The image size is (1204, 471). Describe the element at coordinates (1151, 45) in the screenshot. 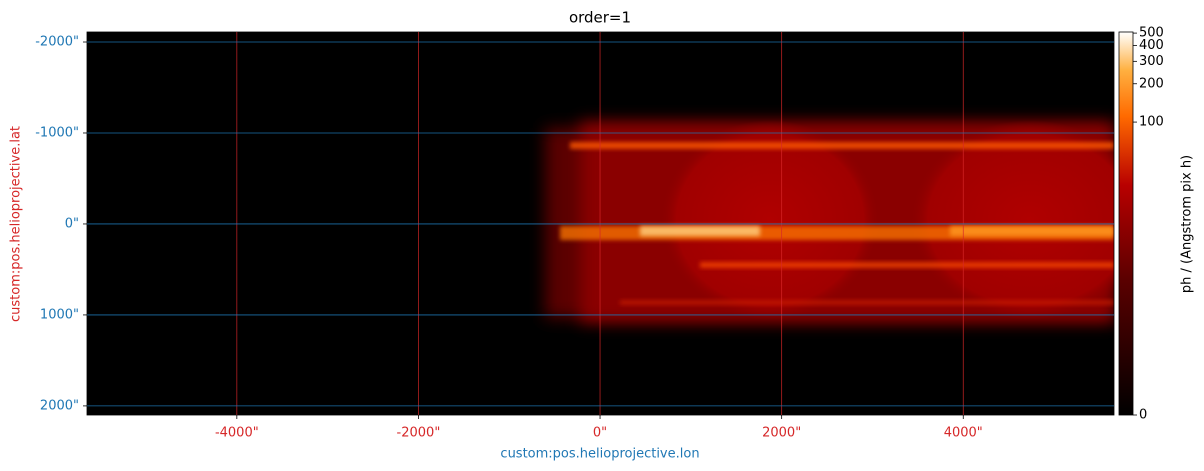

I see `colorbar-tick-label: 400` at that location.